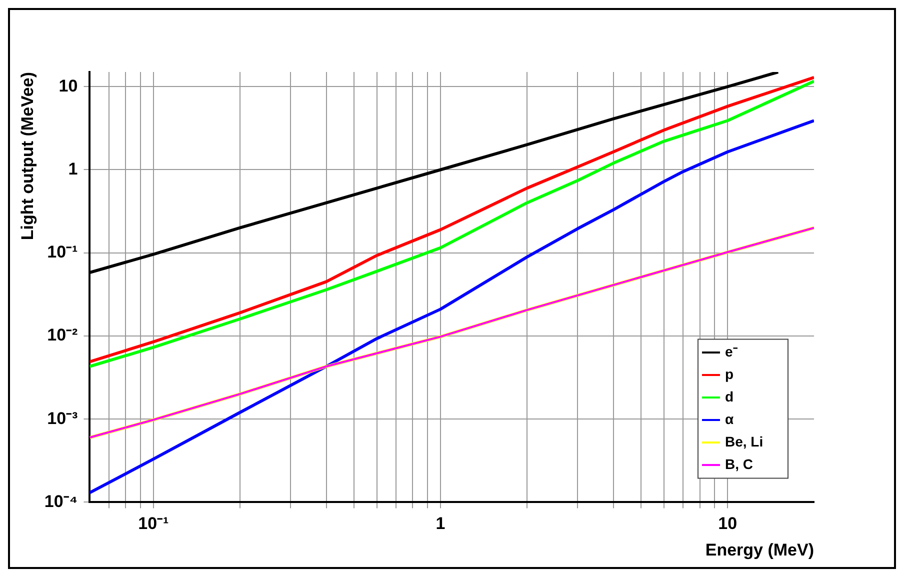  Describe the element at coordinates (62, 335) in the screenshot. I see `y-tick-label: 10⁻²` at that location.